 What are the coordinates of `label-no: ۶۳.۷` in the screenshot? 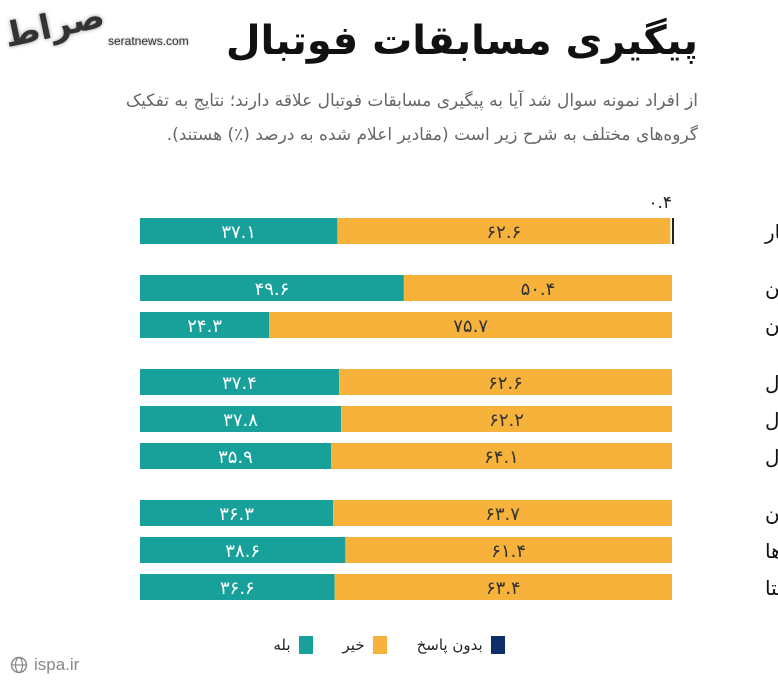 It's located at (502, 514).